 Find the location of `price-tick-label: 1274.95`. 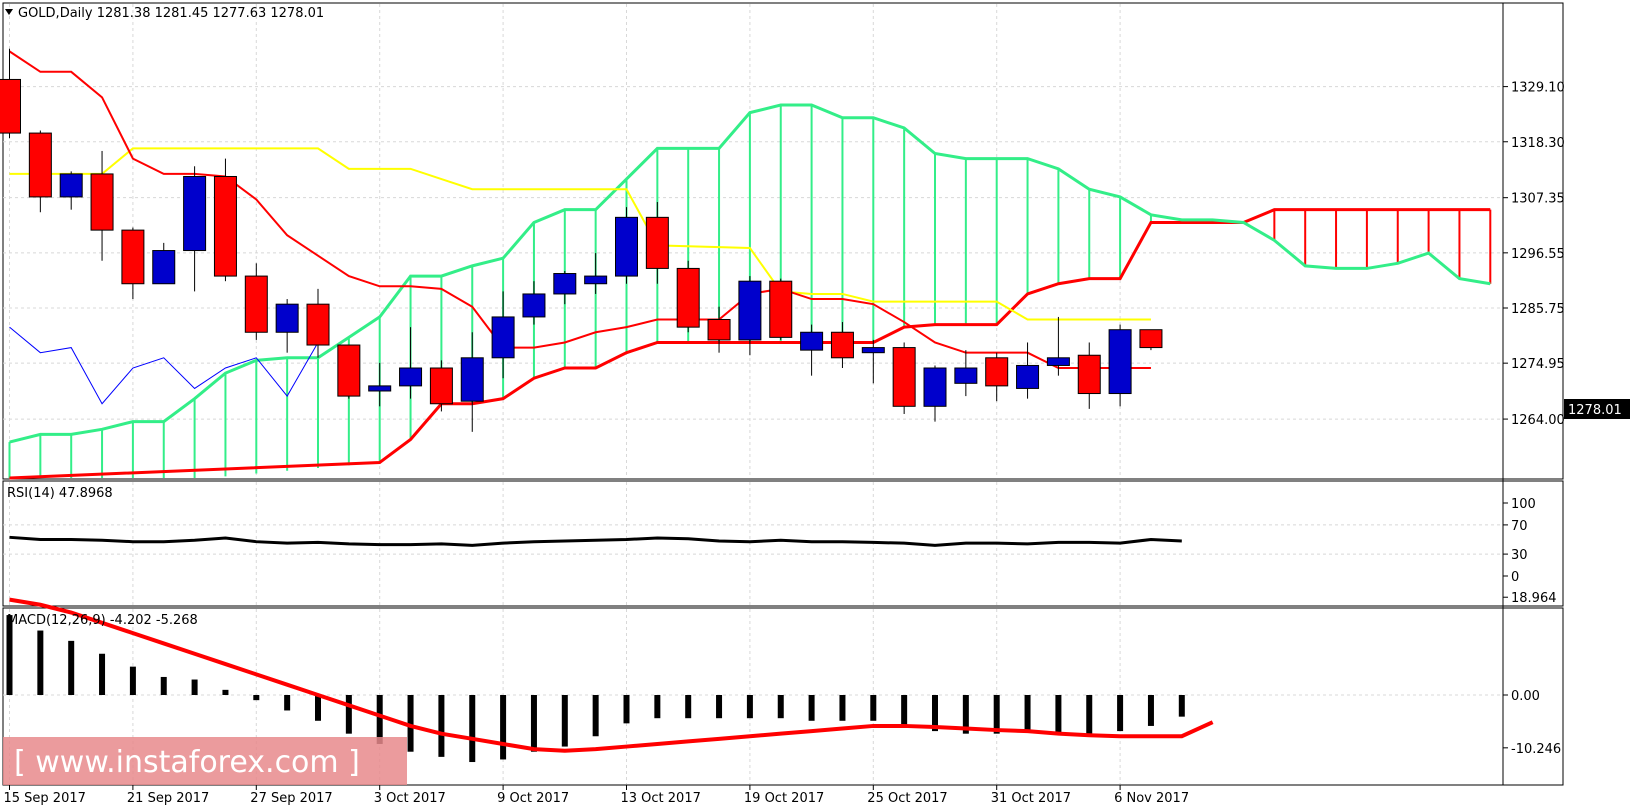

price-tick-label: 1274.95 is located at coordinates (1538, 364).